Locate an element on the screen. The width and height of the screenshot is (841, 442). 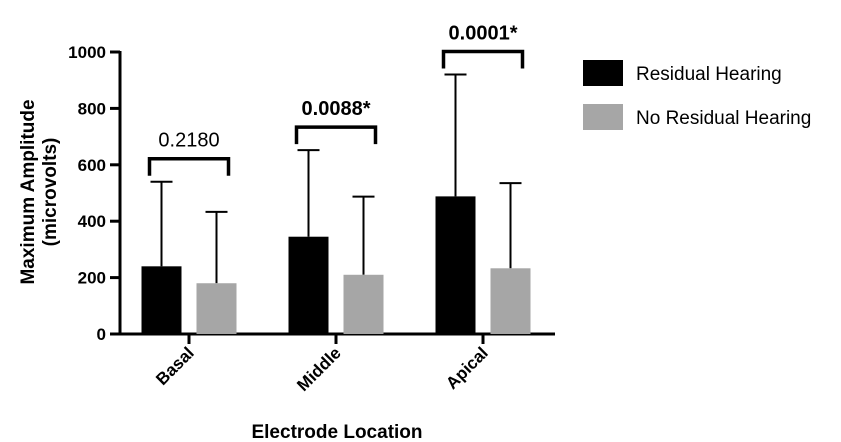
y-tick-label: 200 is located at coordinates (92, 278).